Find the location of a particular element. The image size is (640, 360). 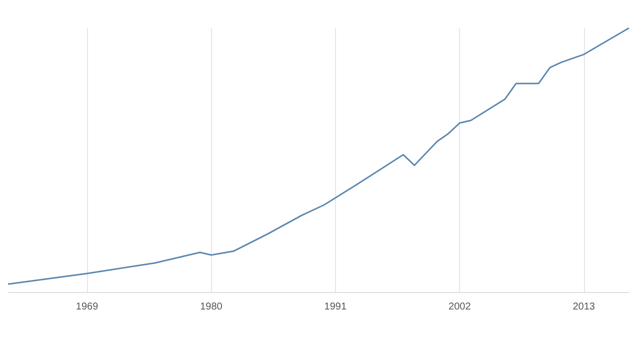

x-tick-label: 1991 is located at coordinates (335, 307).